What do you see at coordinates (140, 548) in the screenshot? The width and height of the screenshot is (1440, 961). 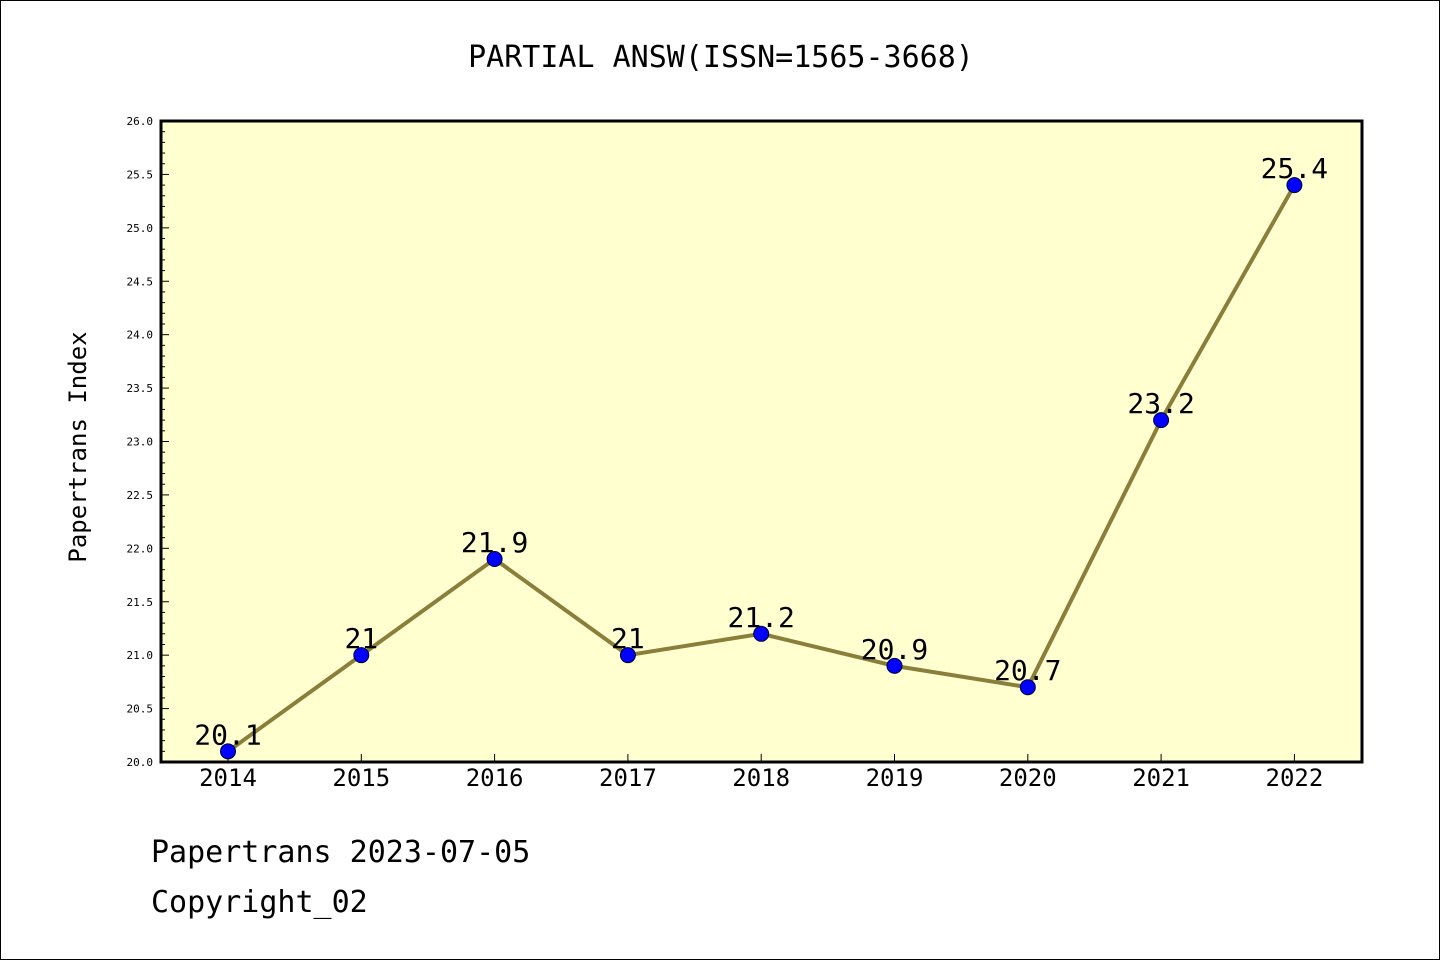 I see `y-tick-label: 22.0` at bounding box center [140, 548].